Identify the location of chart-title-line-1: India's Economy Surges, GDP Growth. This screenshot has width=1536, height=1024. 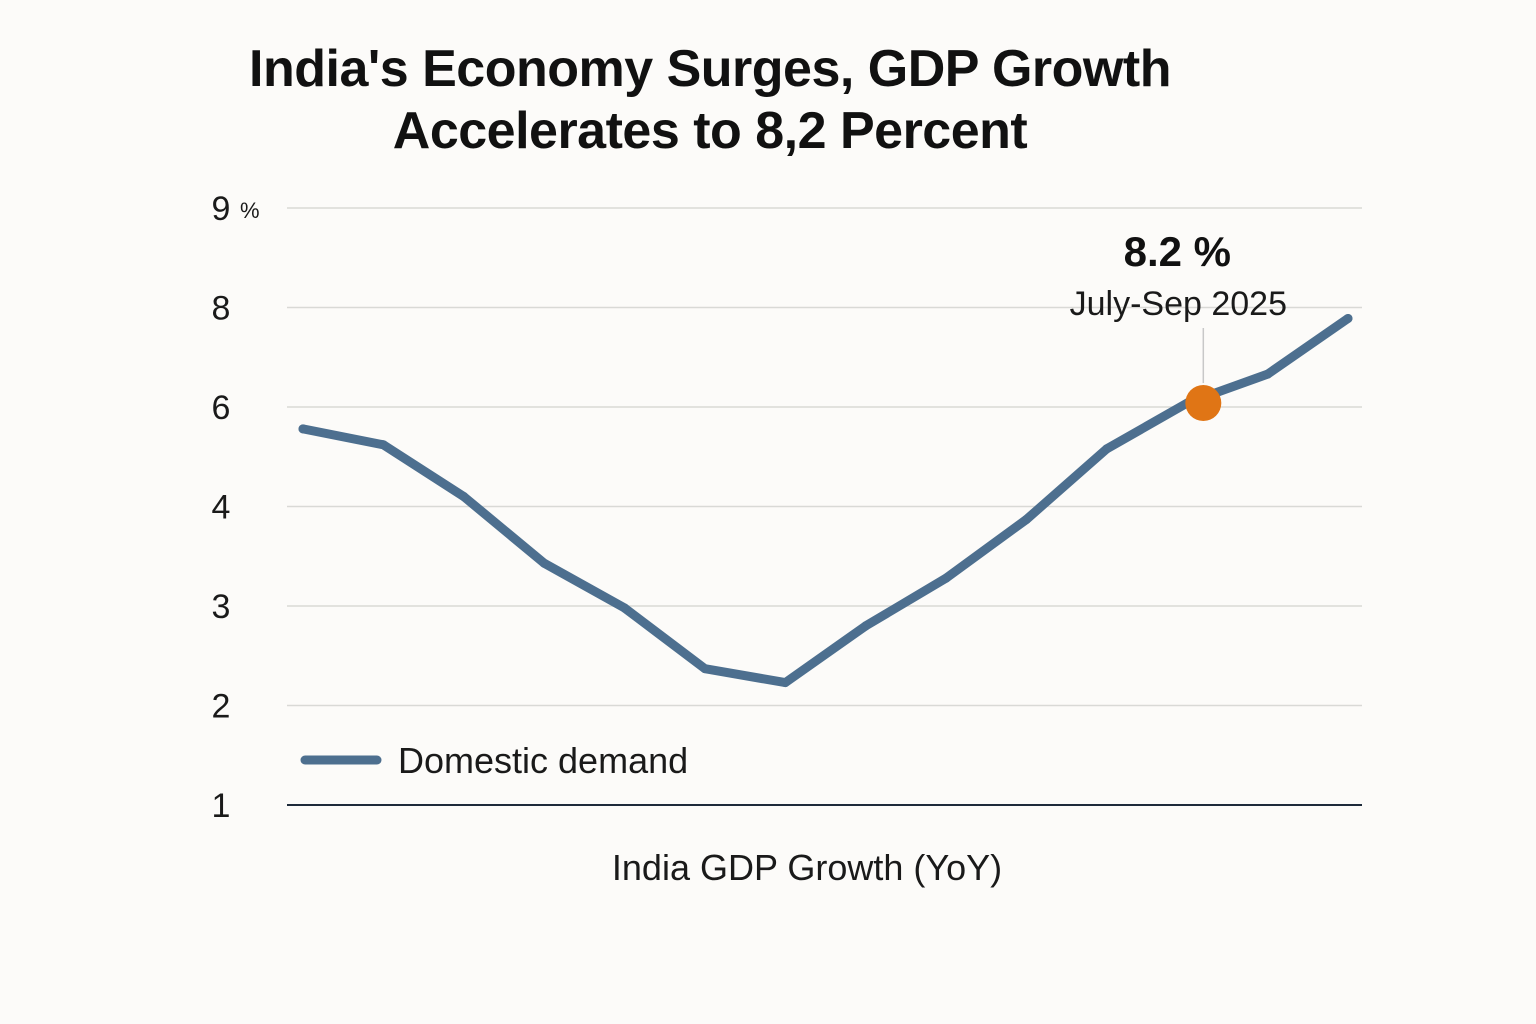
(710, 69).